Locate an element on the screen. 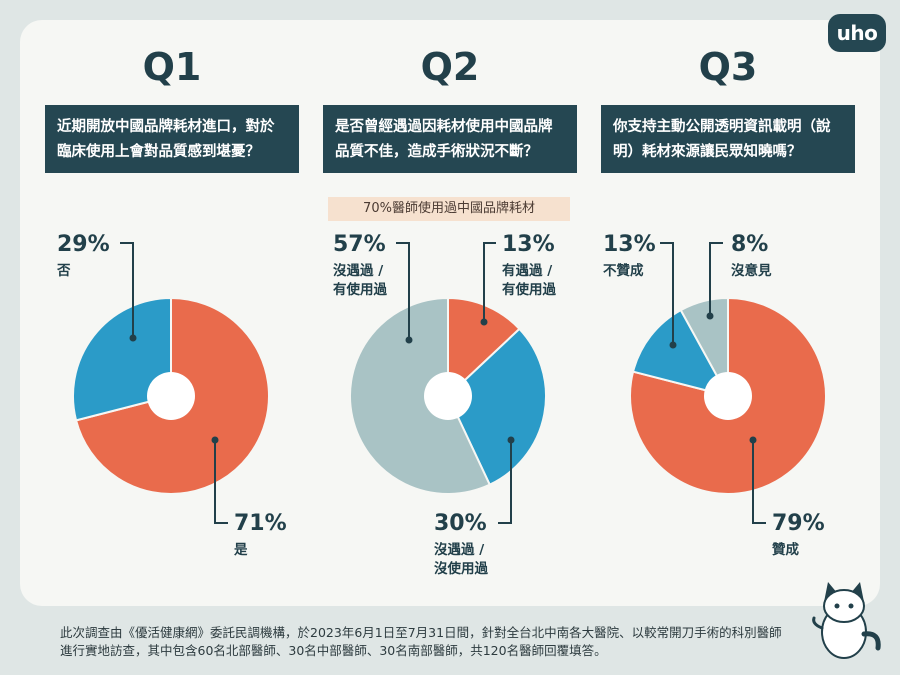 The width and height of the screenshot is (900, 675). q3-question-line1: 你支持主動公開透明資訊載明（說 is located at coordinates (722, 127).